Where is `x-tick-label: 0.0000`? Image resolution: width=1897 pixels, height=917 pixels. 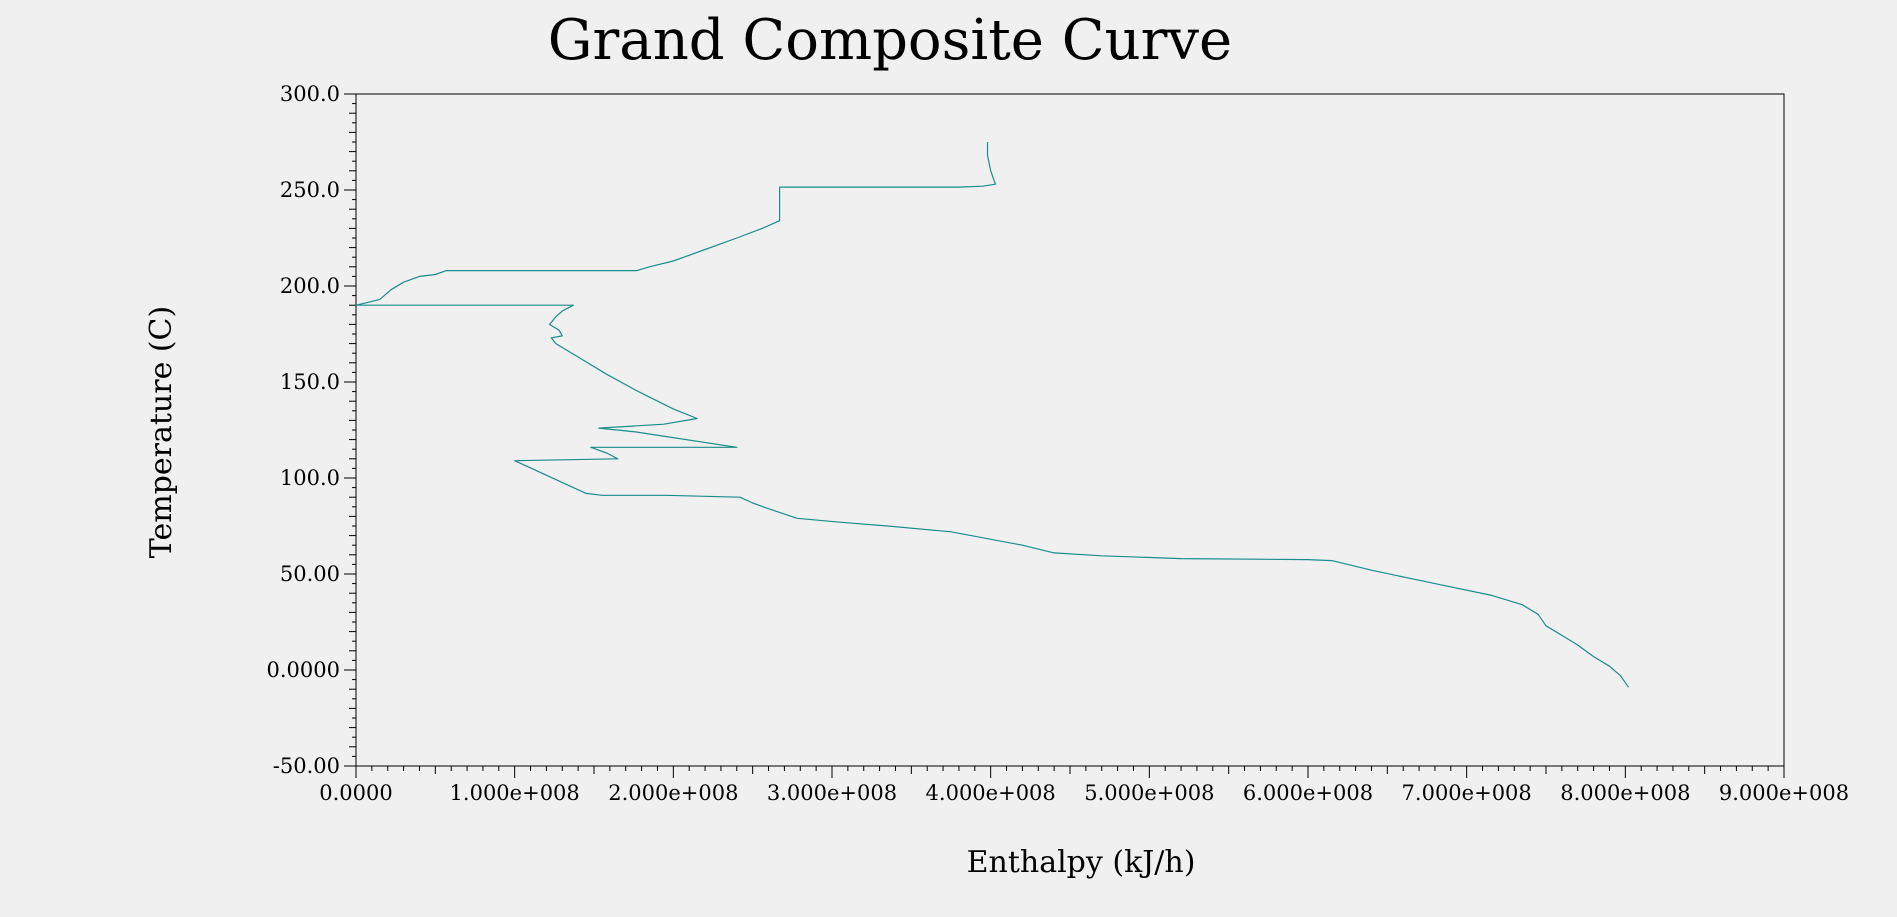 x-tick-label: 0.0000 is located at coordinates (355, 793).